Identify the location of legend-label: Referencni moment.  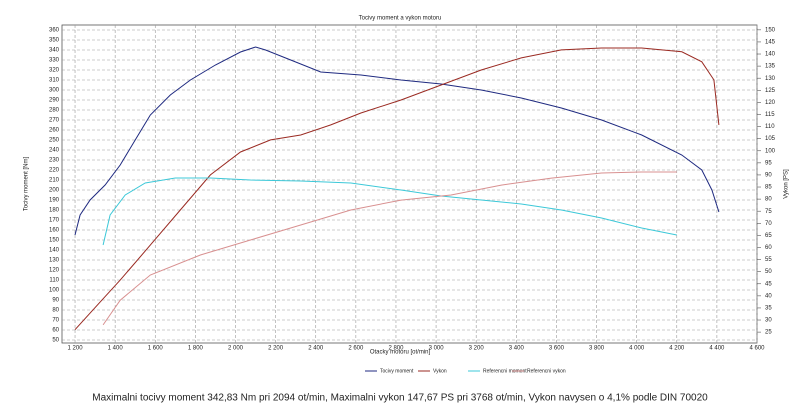
(505, 371).